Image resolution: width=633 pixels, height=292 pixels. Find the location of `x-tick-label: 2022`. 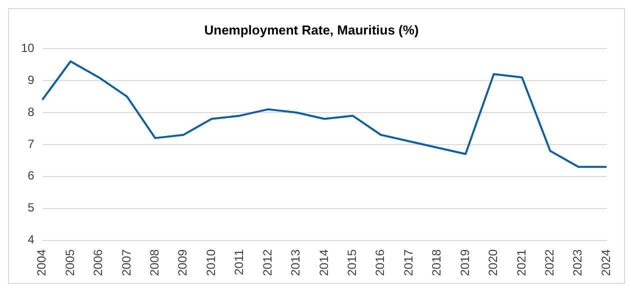

x-tick-label: 2022 is located at coordinates (549, 262).